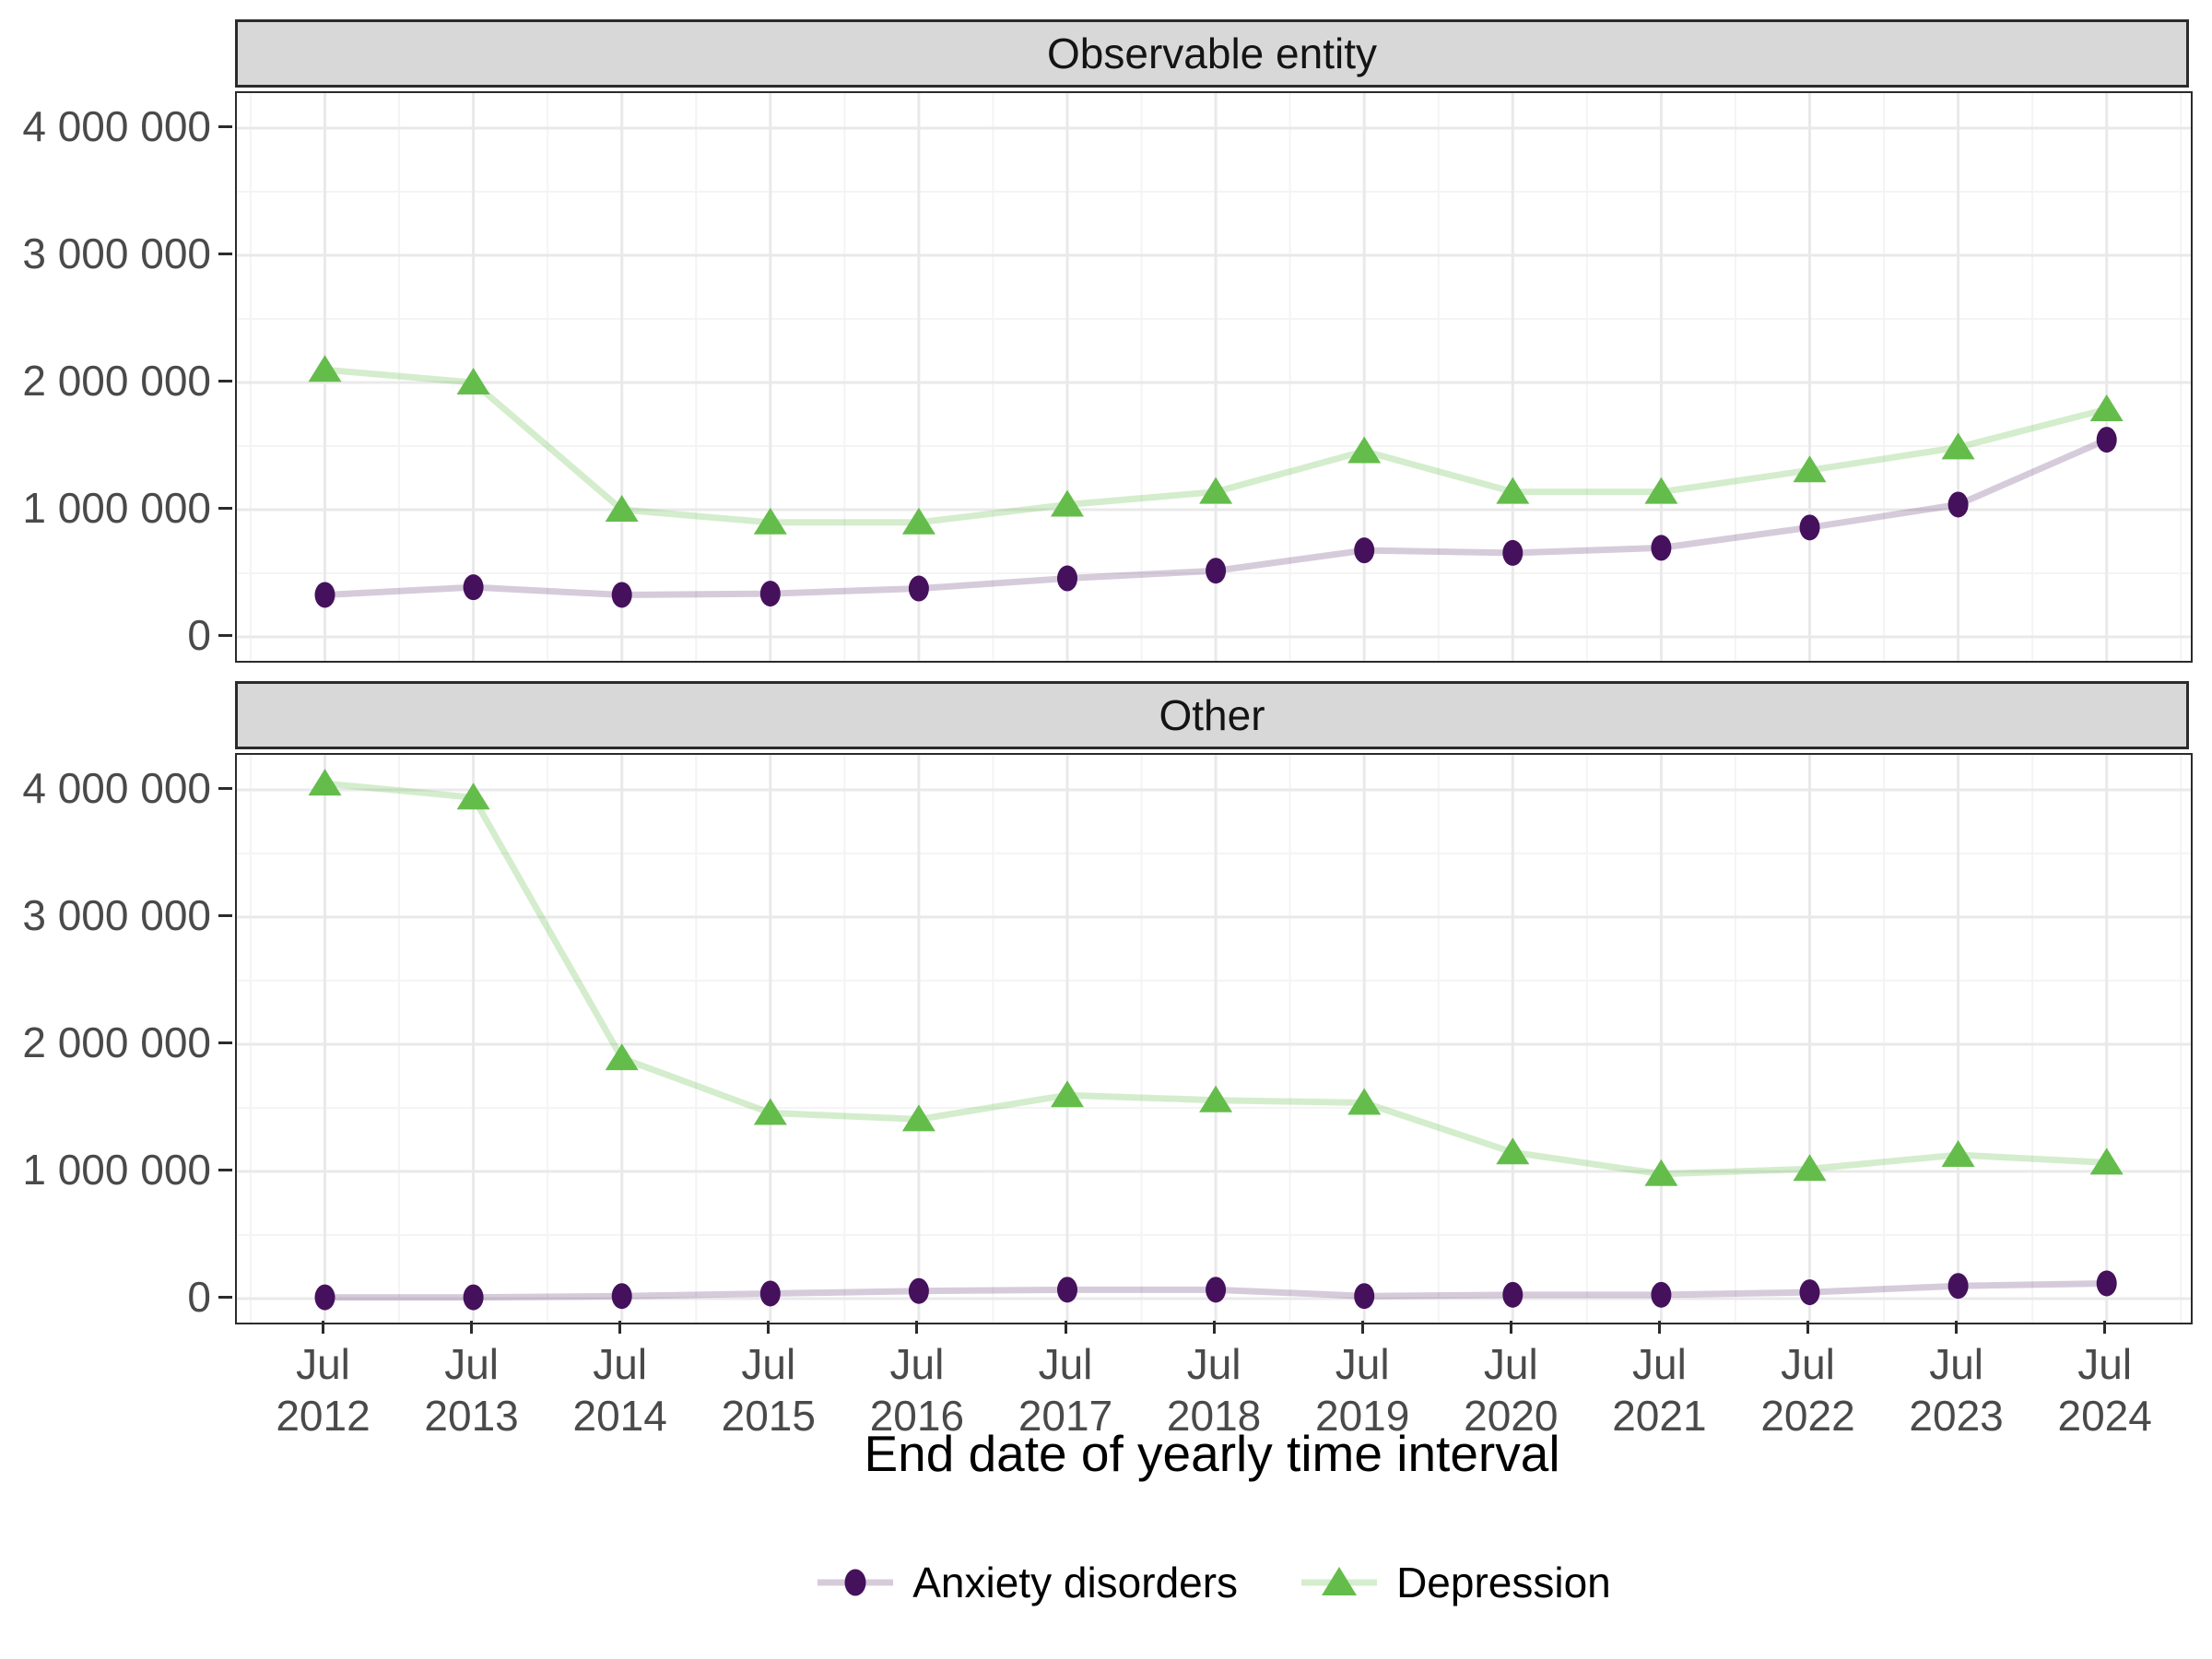 This screenshot has height=1659, width=2212. I want to click on circle-marker-icon, so click(855, 1582).